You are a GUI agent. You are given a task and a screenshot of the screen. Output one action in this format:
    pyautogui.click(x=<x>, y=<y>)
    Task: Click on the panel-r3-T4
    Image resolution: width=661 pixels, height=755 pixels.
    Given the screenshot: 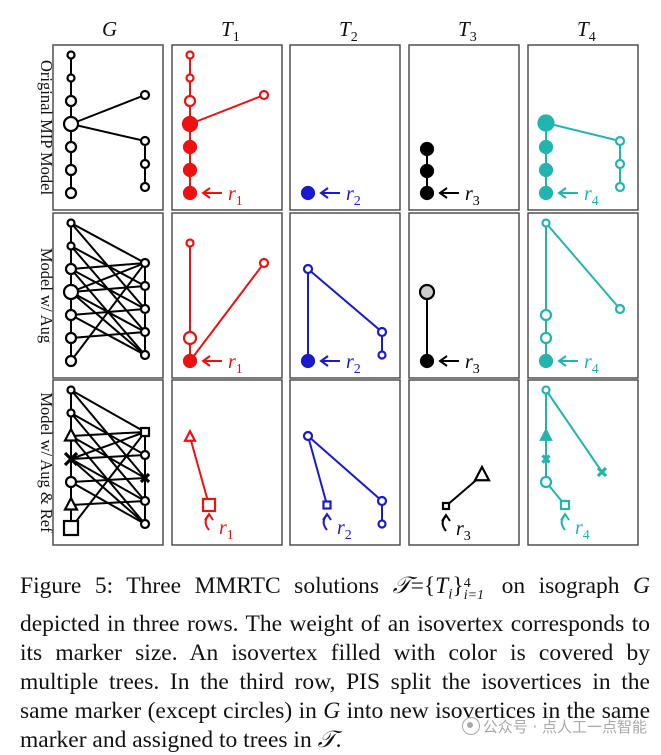 What is the action you would take?
    pyautogui.click(x=583, y=462)
    